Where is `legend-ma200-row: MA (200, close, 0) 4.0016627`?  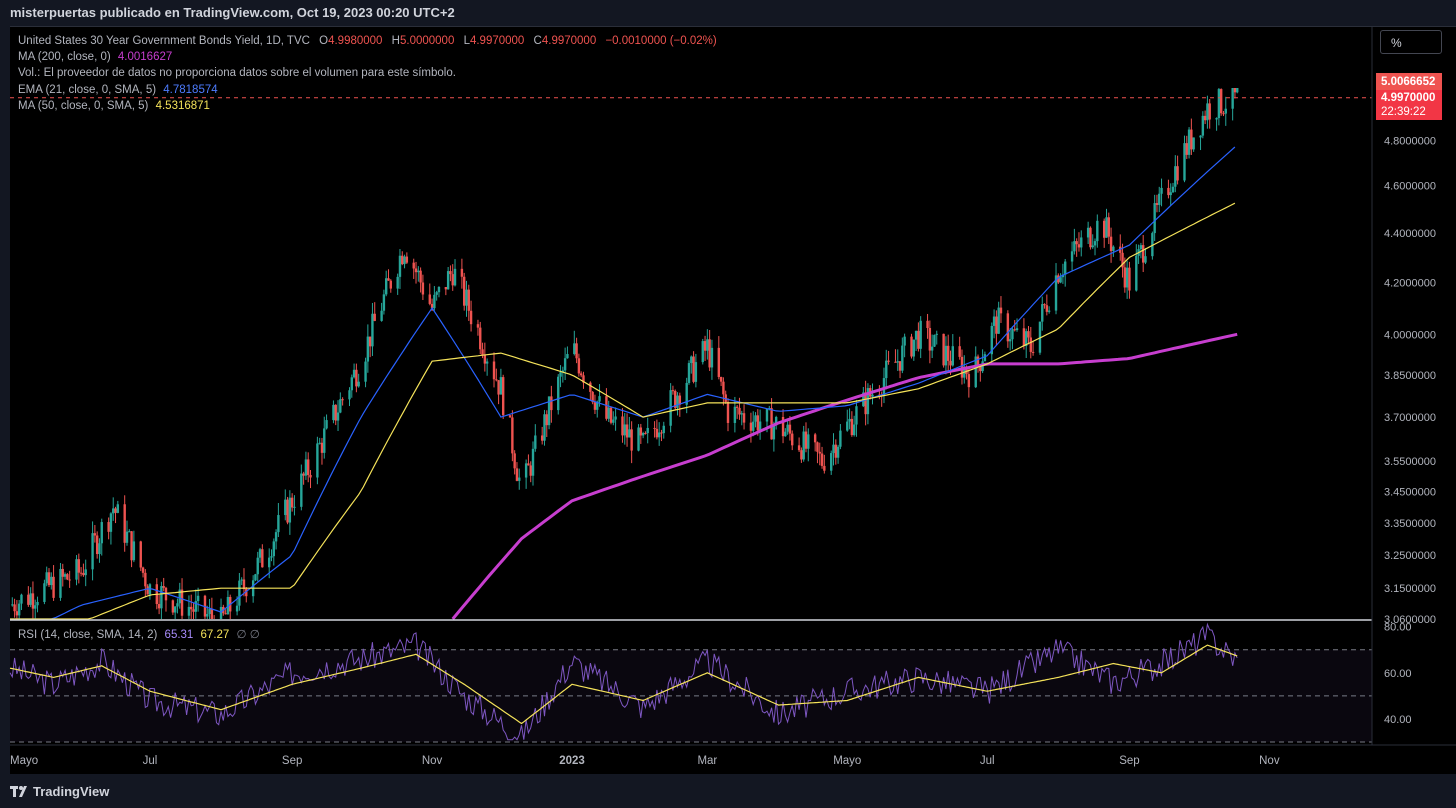
legend-ma200-row: MA (200, close, 0) 4.0016627 is located at coordinates (367, 57).